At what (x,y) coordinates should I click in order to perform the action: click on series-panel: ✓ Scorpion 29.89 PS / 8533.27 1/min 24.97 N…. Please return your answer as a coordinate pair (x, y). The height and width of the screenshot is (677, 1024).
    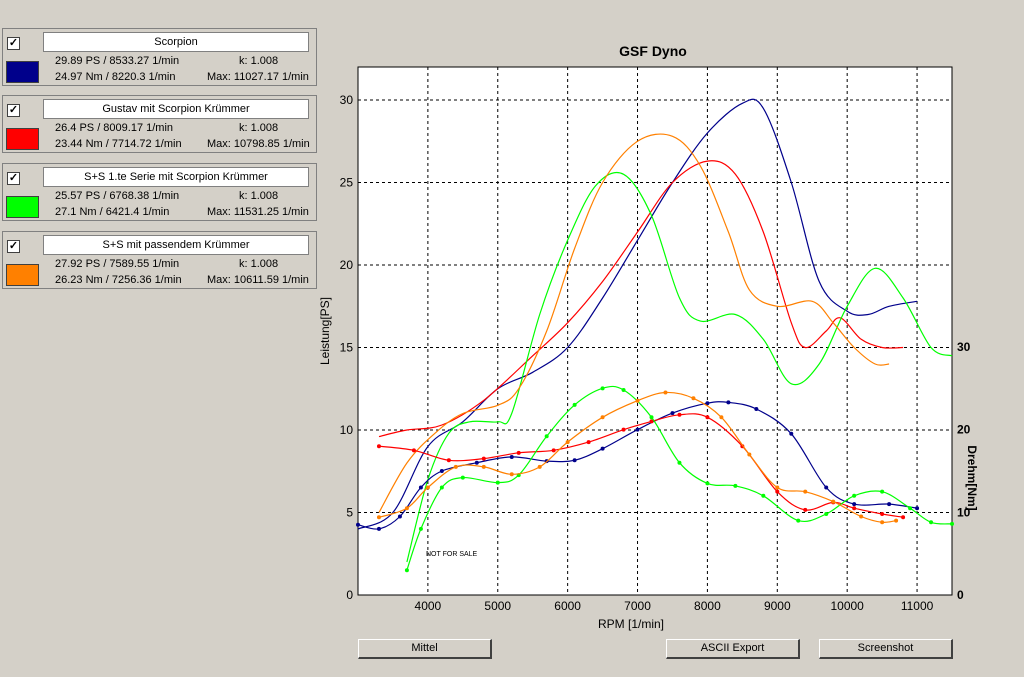
    Looking at the image, I should click on (159, 57).